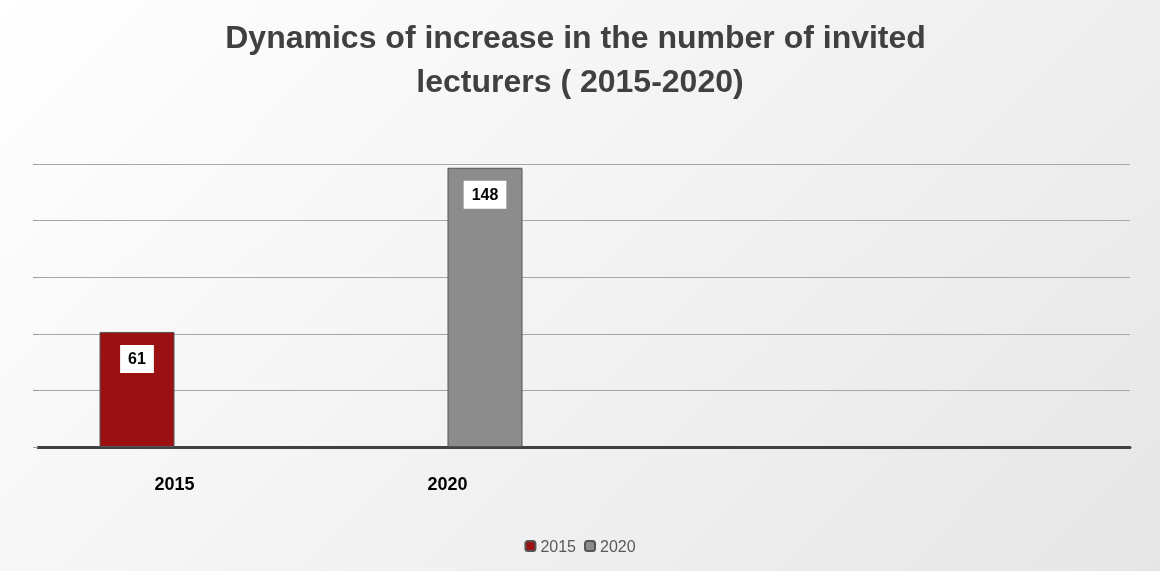  Describe the element at coordinates (485, 195) in the screenshot. I see `data-label: 148` at that location.